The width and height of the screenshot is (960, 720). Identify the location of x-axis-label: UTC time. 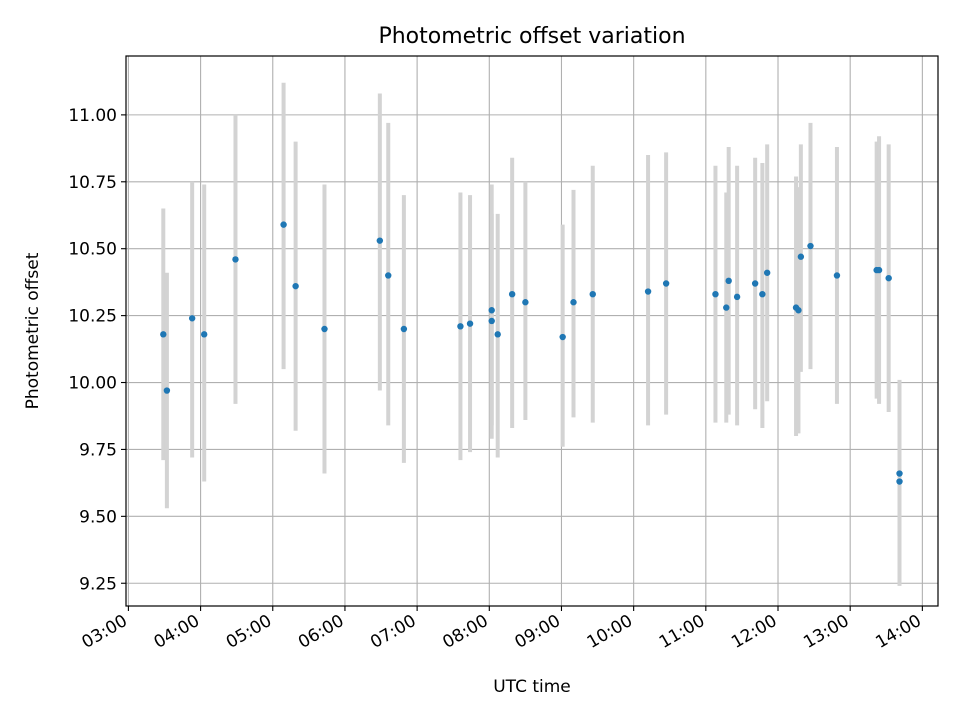
(532, 687).